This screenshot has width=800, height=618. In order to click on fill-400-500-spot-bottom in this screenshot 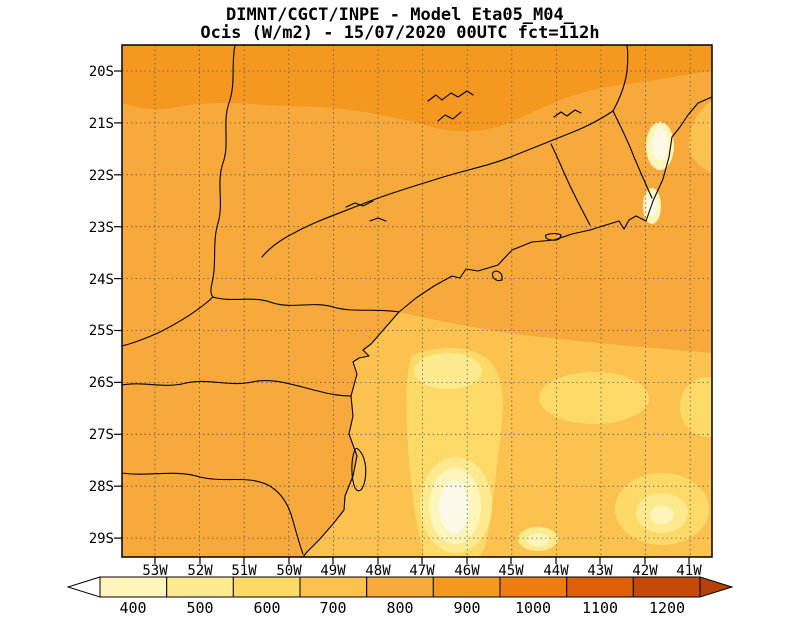, I will do `click(538, 540)`.